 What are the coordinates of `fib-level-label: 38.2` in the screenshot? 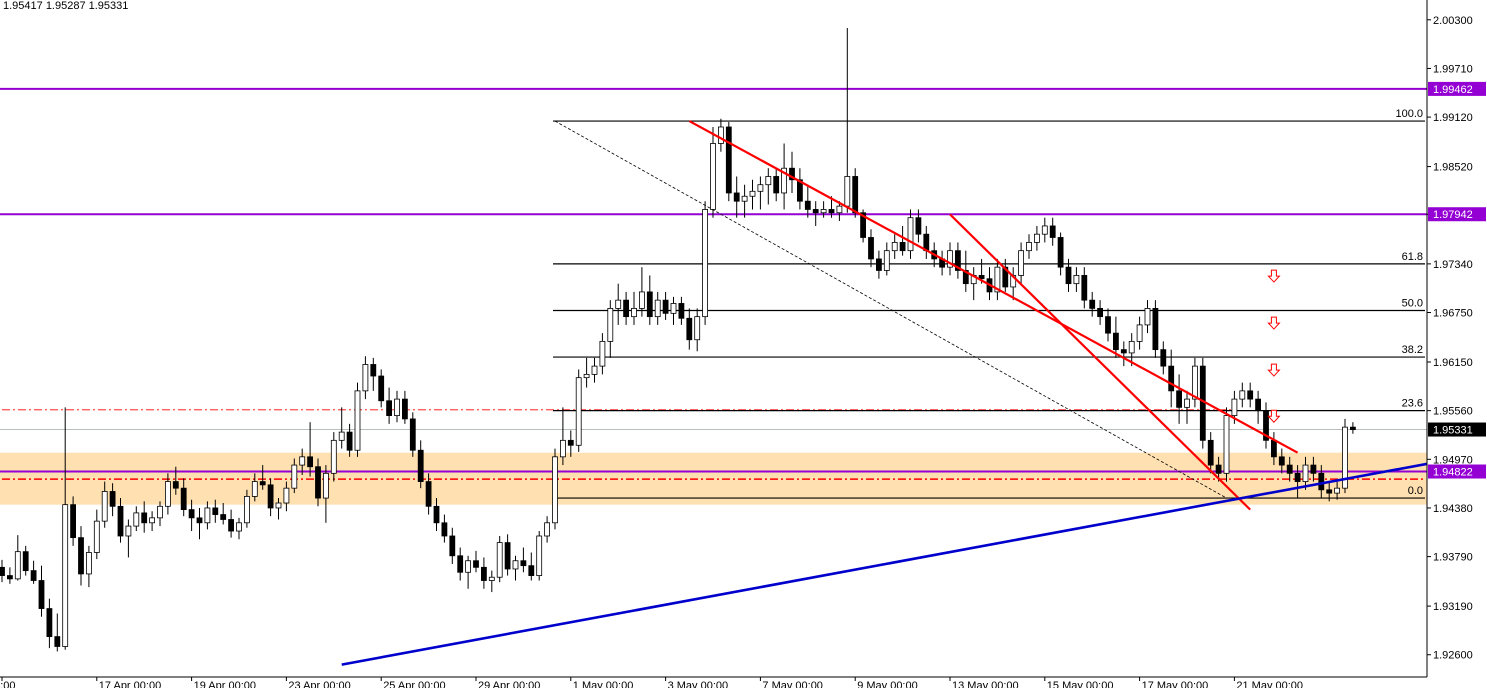 It's located at (1412, 350).